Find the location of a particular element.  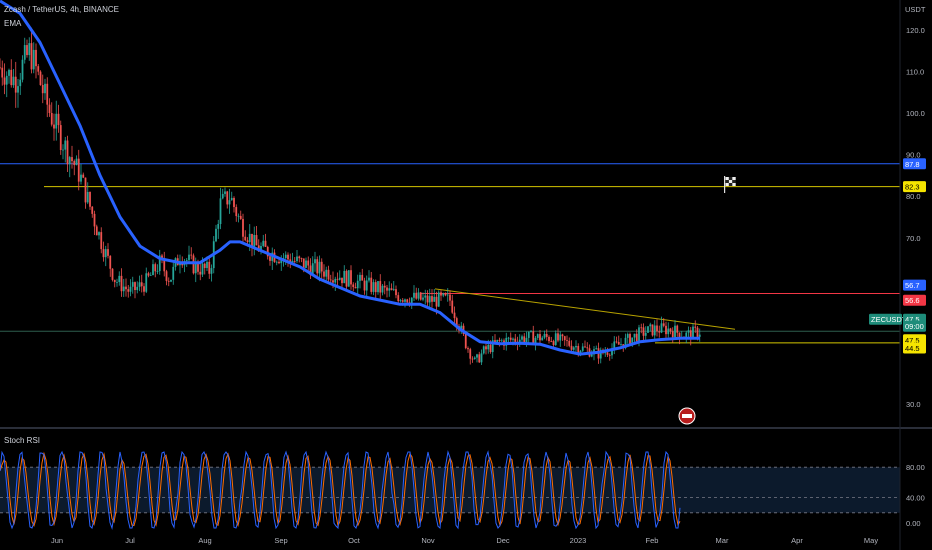

stoch-k-line is located at coordinates (340, 490).